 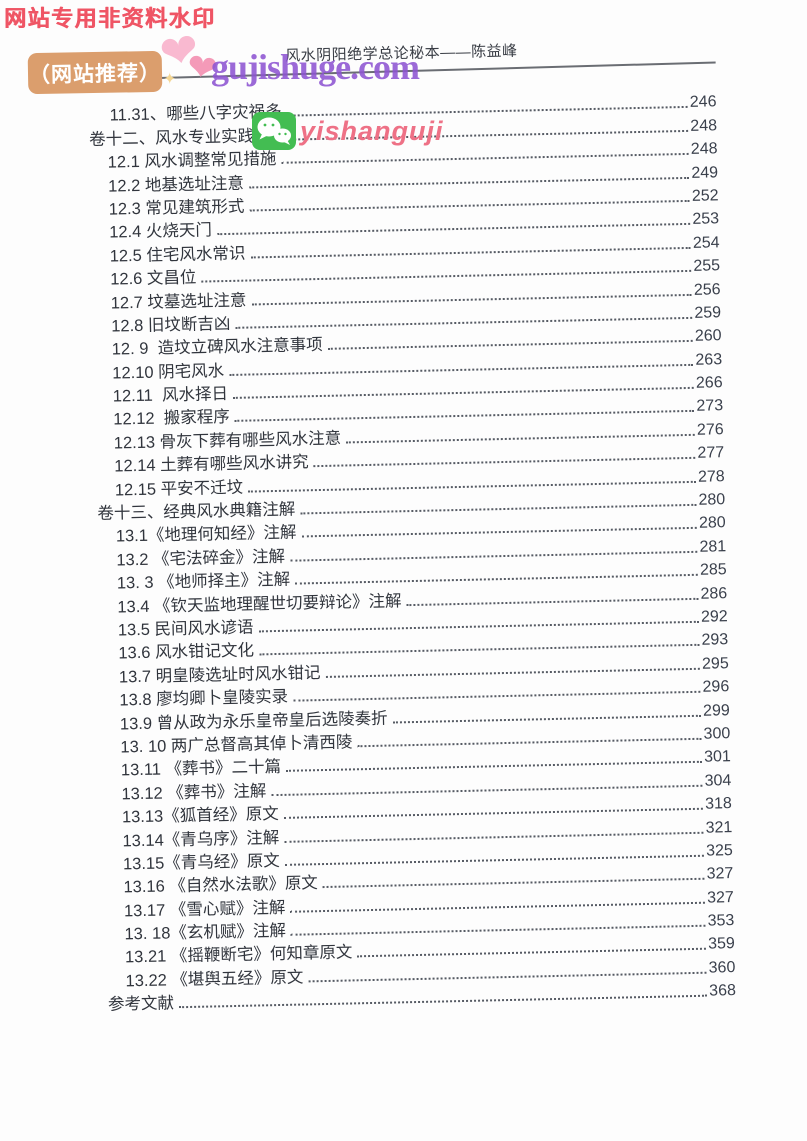 I want to click on toc-entry-label: 13.11 《葬书》二十篇, so click(x=201, y=769).